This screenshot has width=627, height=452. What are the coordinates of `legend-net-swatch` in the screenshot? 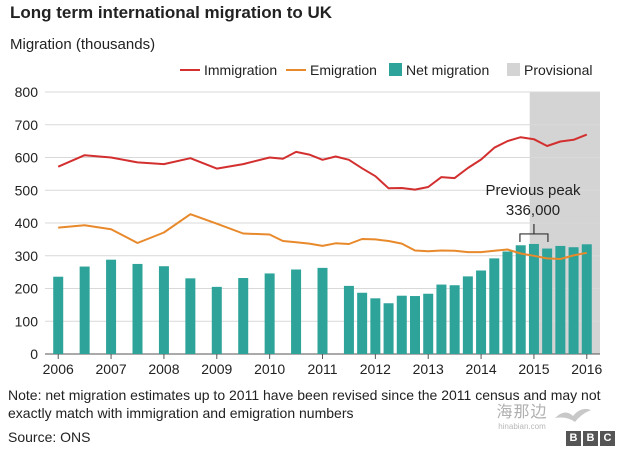 It's located at (395, 69).